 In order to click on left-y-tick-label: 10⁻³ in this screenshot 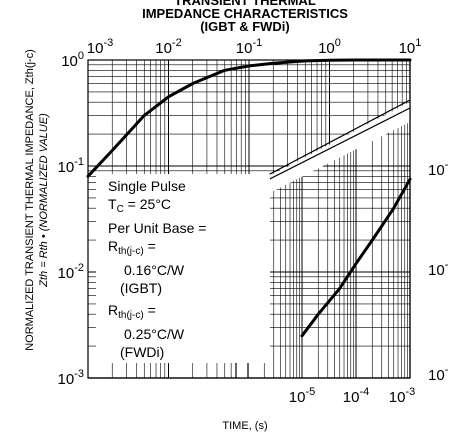, I will do `click(71, 378)`.